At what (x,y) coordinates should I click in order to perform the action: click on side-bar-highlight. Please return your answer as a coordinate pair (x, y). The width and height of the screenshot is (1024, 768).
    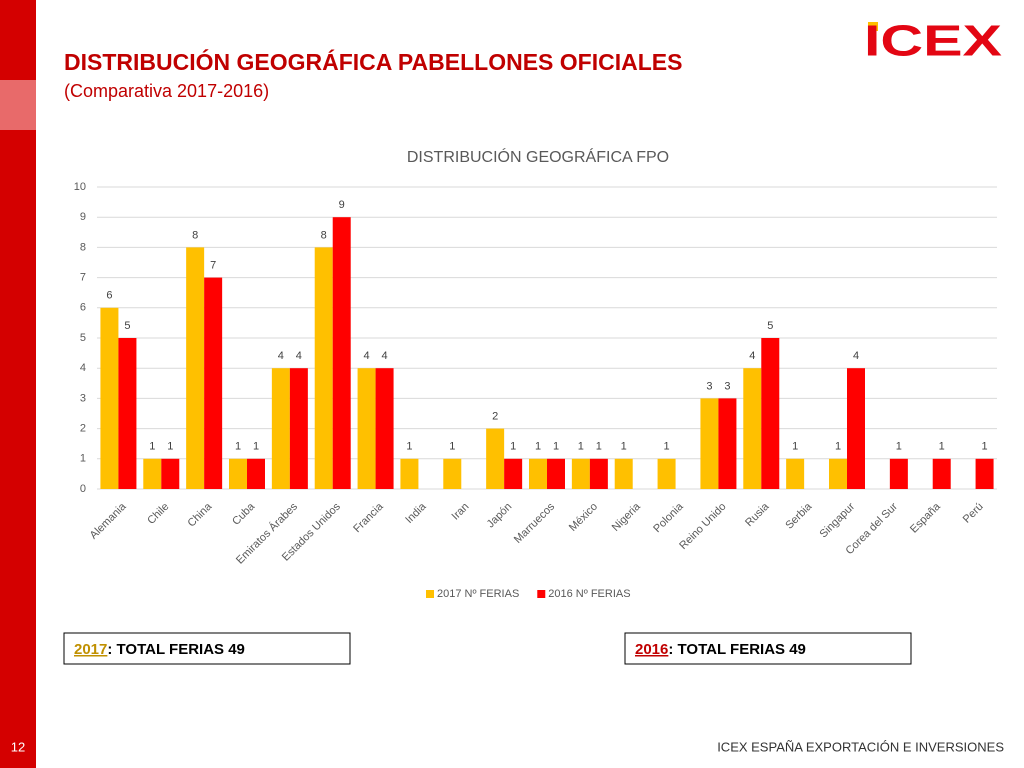
    Looking at the image, I should click on (18, 105).